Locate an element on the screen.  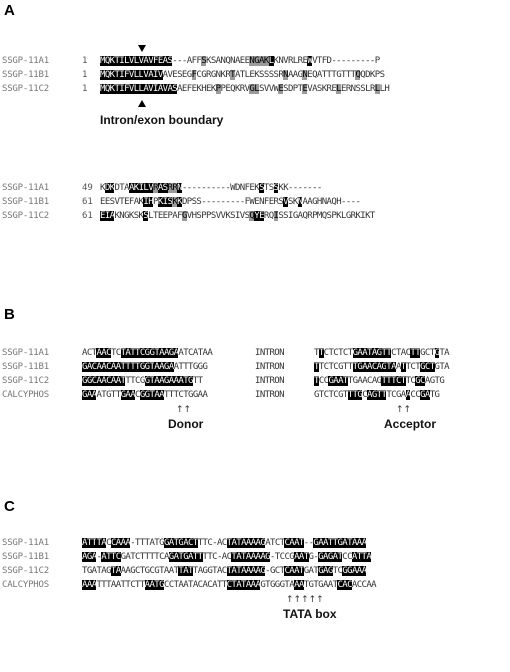
conserved-residues: EIA is located at coordinates (107, 216).